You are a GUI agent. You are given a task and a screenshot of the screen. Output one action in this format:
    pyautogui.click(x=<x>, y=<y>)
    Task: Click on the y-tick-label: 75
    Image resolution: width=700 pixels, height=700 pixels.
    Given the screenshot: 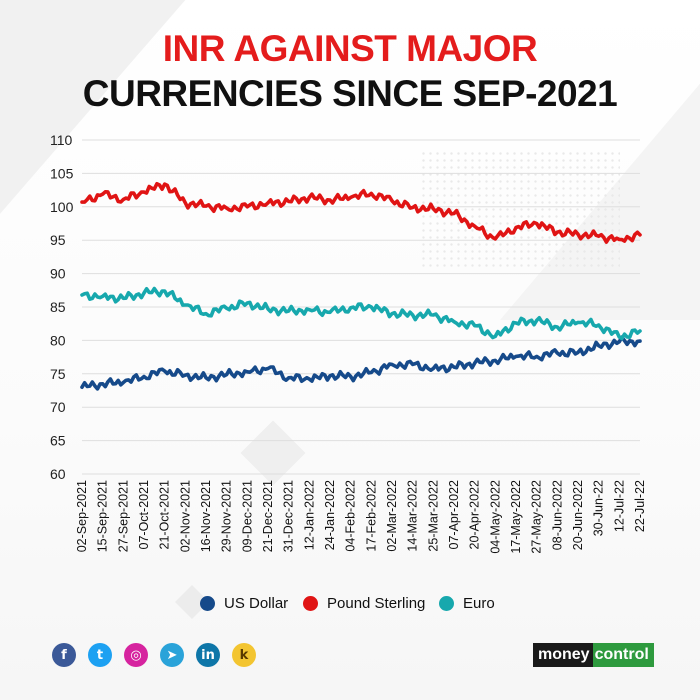 What is the action you would take?
    pyautogui.click(x=58, y=374)
    